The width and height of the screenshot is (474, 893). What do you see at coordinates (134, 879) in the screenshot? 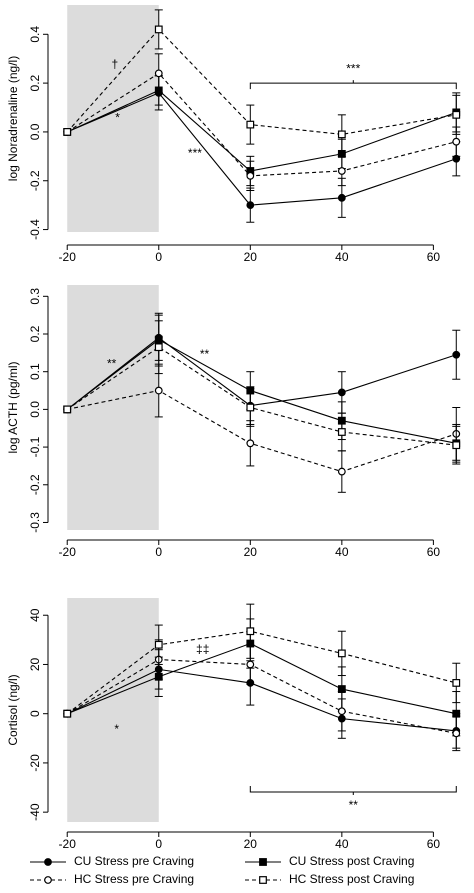
I see `legend-label: HC Stress pre Craving` at bounding box center [134, 879].